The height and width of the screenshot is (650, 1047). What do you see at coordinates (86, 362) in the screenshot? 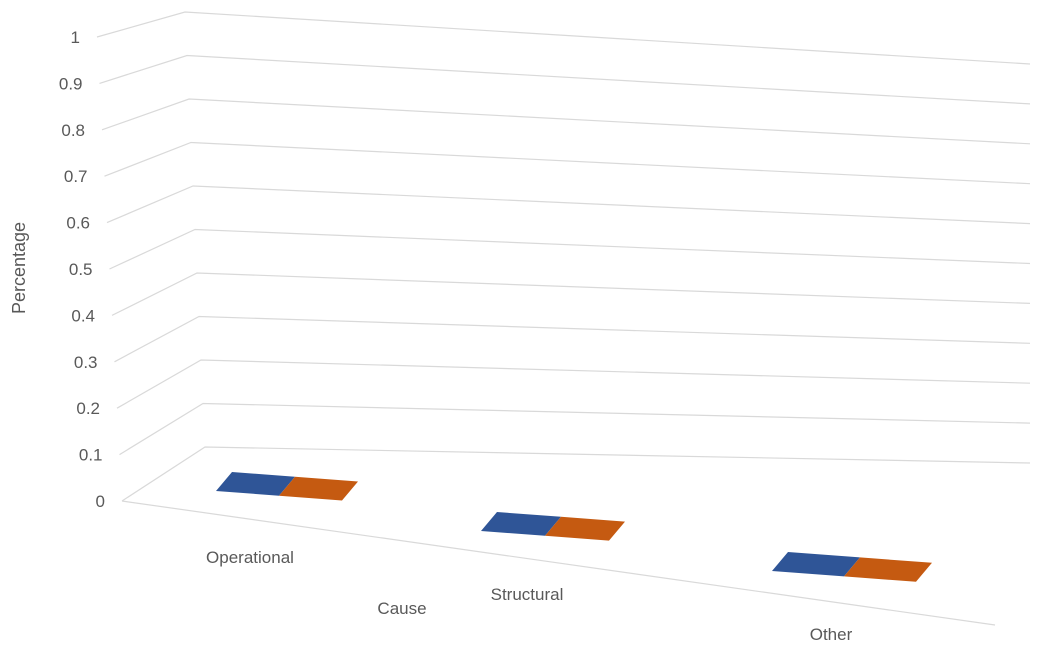
I see `y-tick-label: 0.3` at bounding box center [86, 362].